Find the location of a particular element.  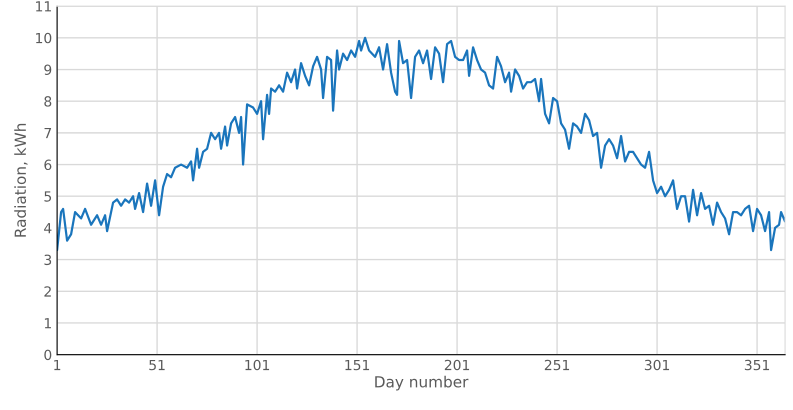

y-tick-label: 10 is located at coordinates (44, 38).